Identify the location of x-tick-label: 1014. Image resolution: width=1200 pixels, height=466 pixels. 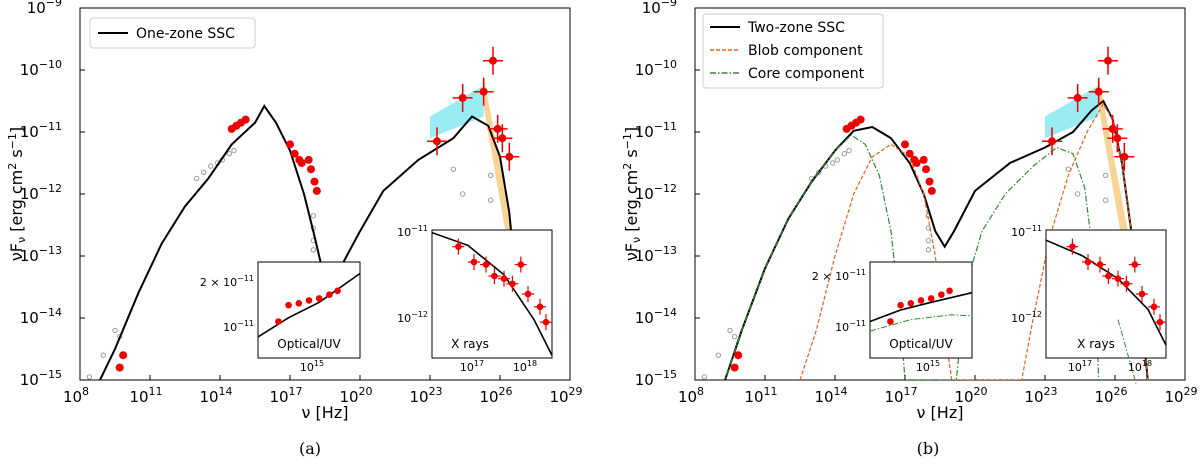
(830, 395).